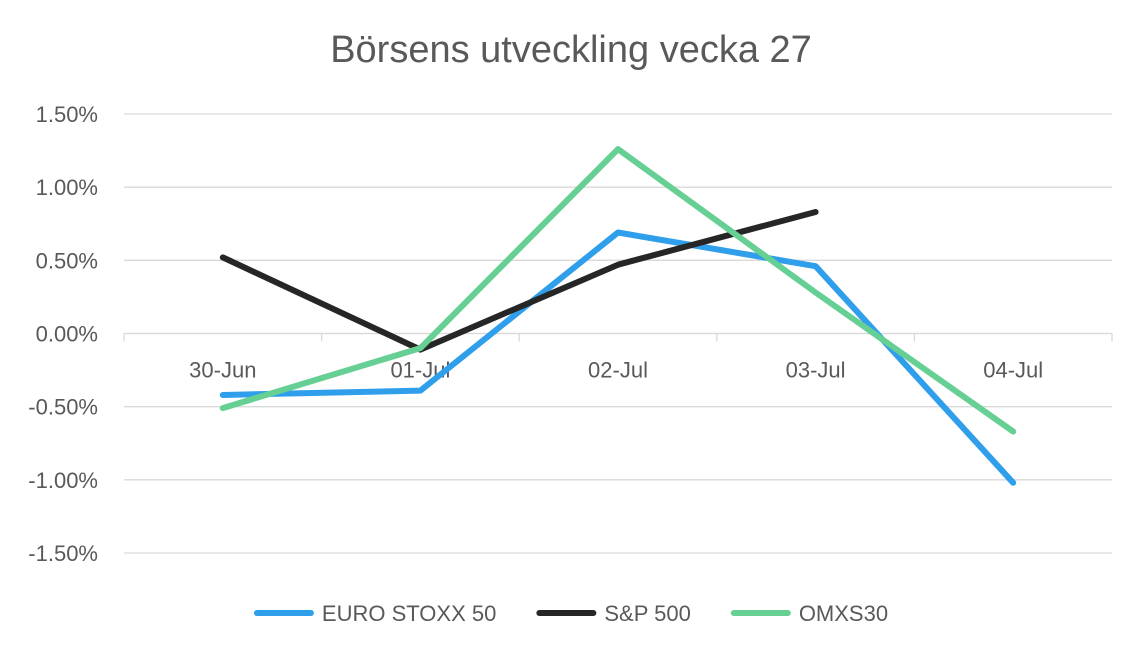 This screenshot has width=1142, height=657. Describe the element at coordinates (67, 187) in the screenshot. I see `y-tick-label: 1.00%` at that location.